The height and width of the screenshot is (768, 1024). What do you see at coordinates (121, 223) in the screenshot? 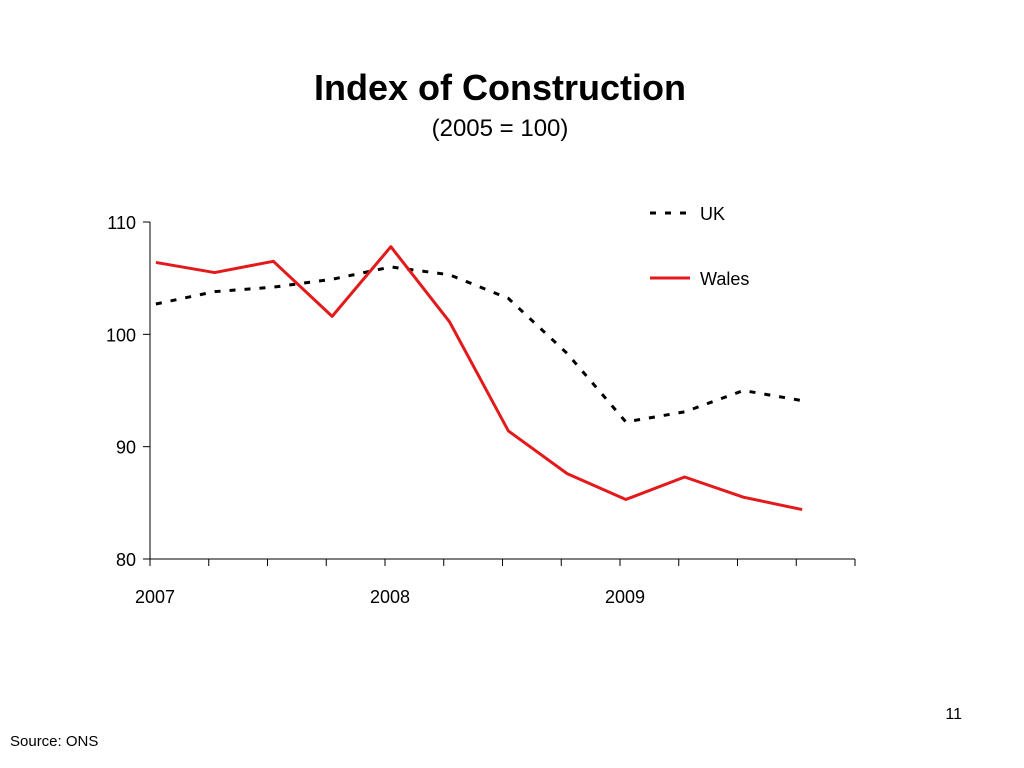
I see `y-tick-label: 110` at bounding box center [121, 223].